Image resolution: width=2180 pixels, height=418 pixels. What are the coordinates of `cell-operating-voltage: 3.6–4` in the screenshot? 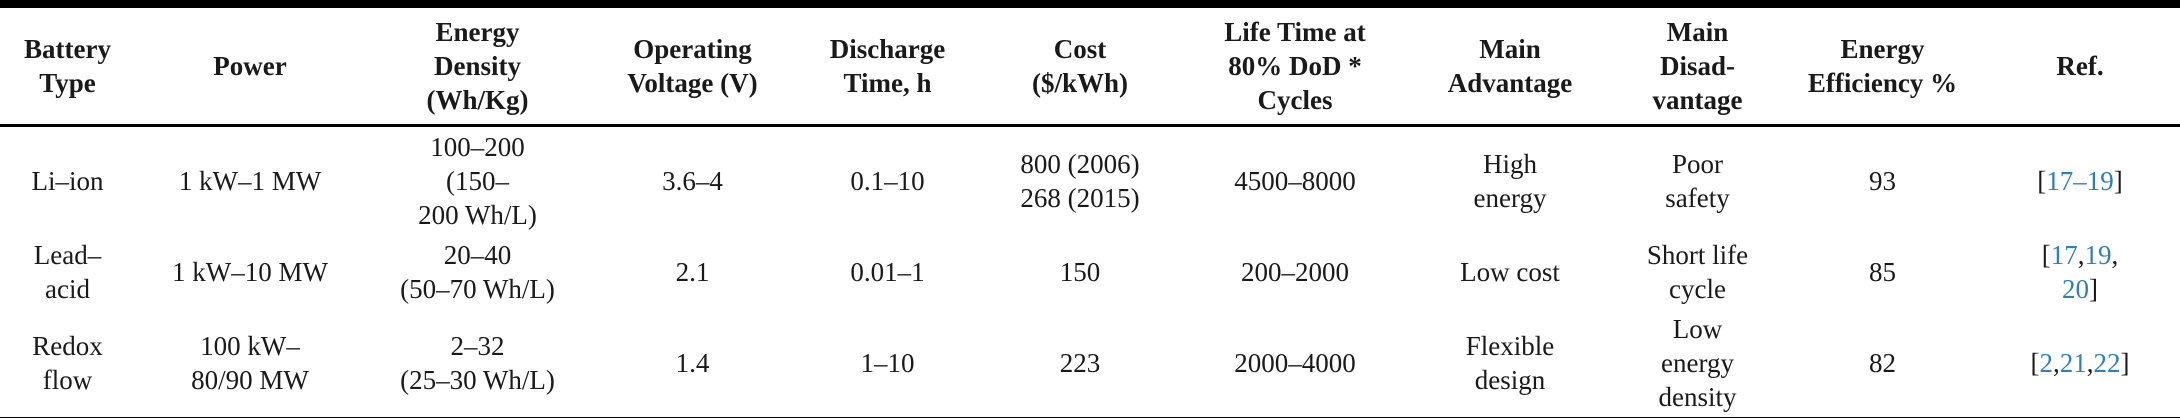 It's located at (692, 181).